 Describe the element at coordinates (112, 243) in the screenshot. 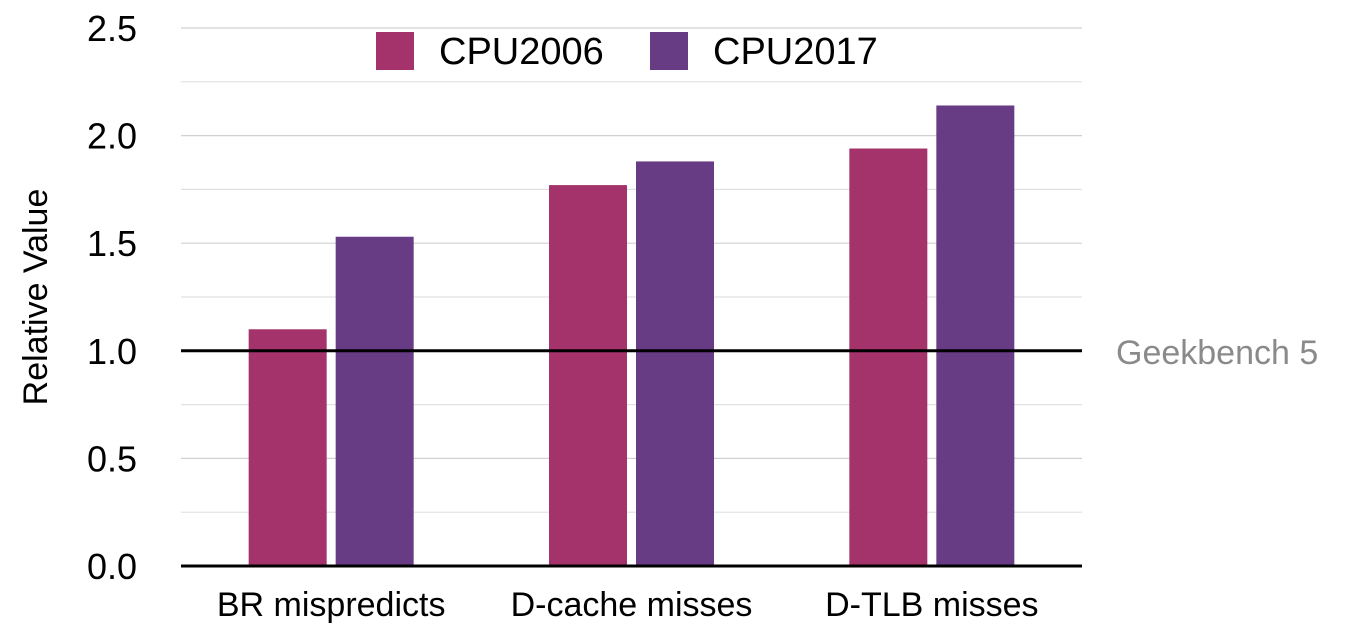

I see `y-tick-label: 1.5` at that location.